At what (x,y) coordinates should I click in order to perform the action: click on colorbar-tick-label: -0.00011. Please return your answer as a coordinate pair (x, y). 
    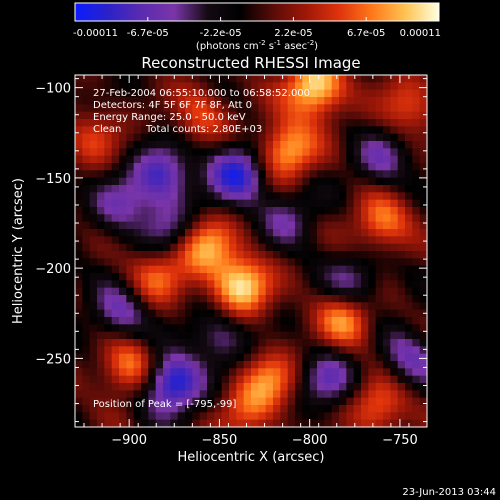
    Looking at the image, I should click on (95, 33).